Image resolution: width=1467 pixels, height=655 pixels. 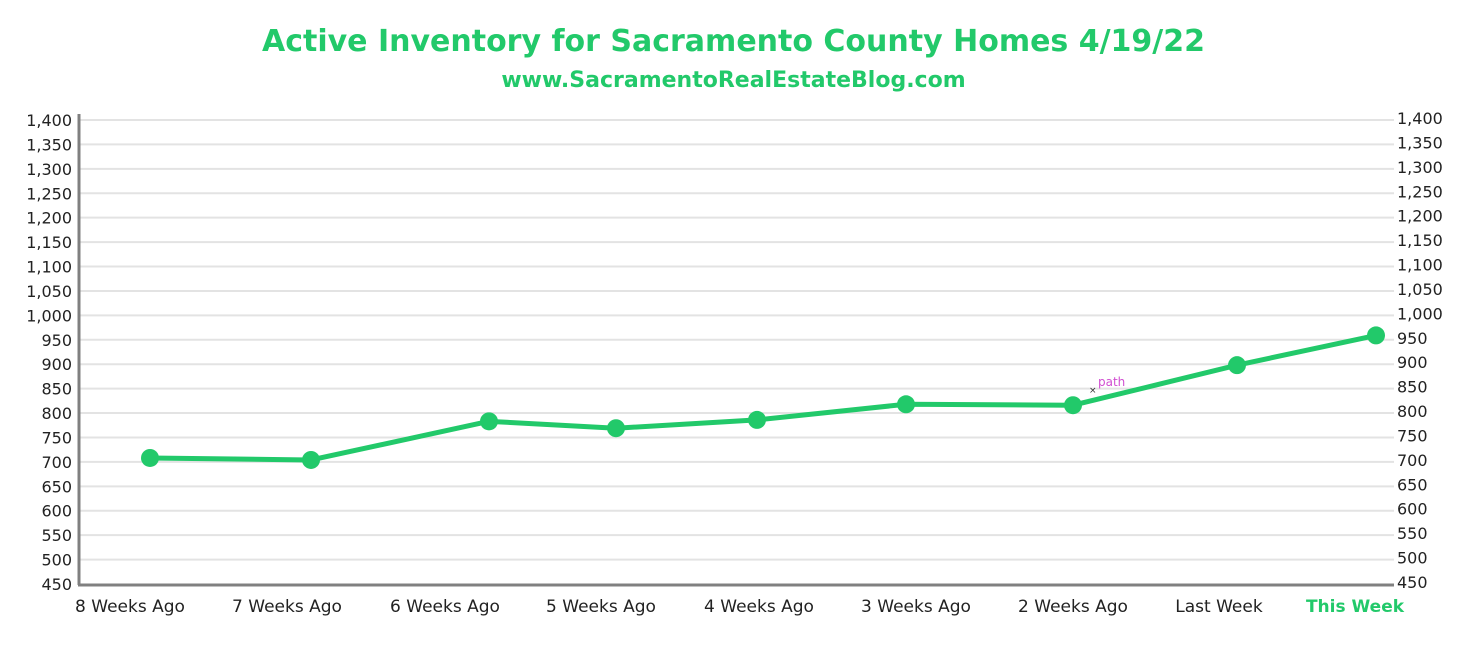 I want to click on y-tick-label-right: 1,000, so click(x=1420, y=313).